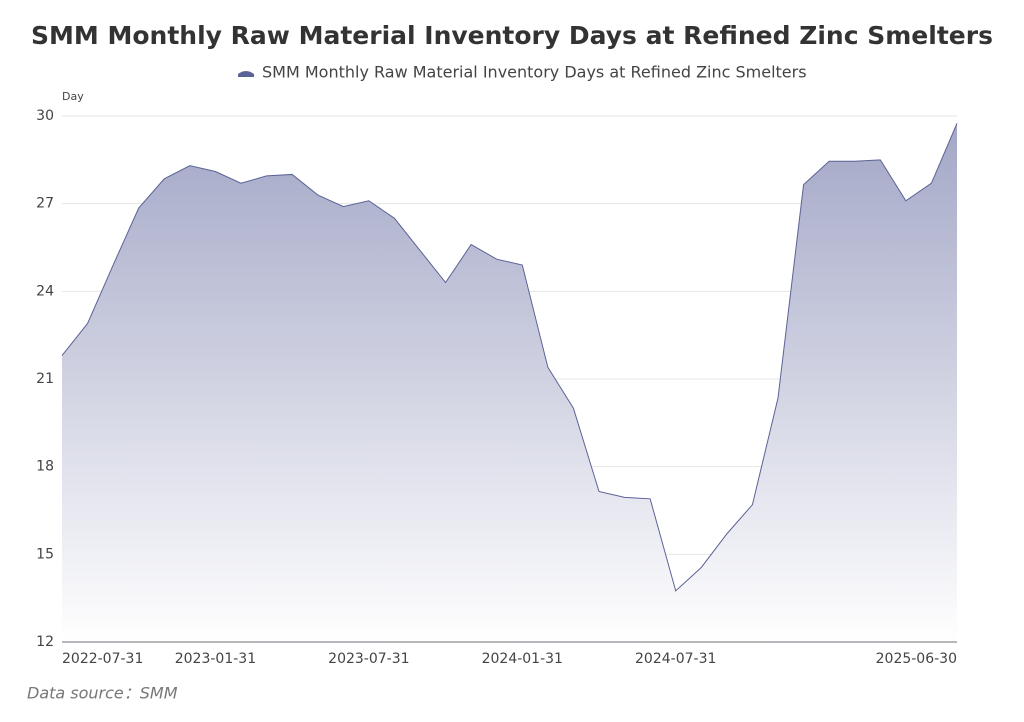  I want to click on y-tick-label: 12, so click(45, 642).